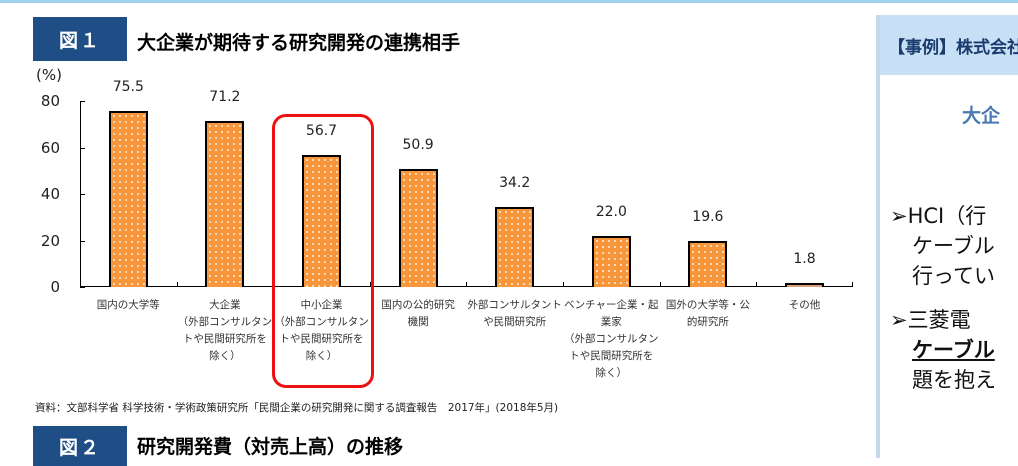 The width and height of the screenshot is (1018, 466). What do you see at coordinates (938, 216) in the screenshot?
I see `bullet-1-line-1: ➢HCI（行` at bounding box center [938, 216].